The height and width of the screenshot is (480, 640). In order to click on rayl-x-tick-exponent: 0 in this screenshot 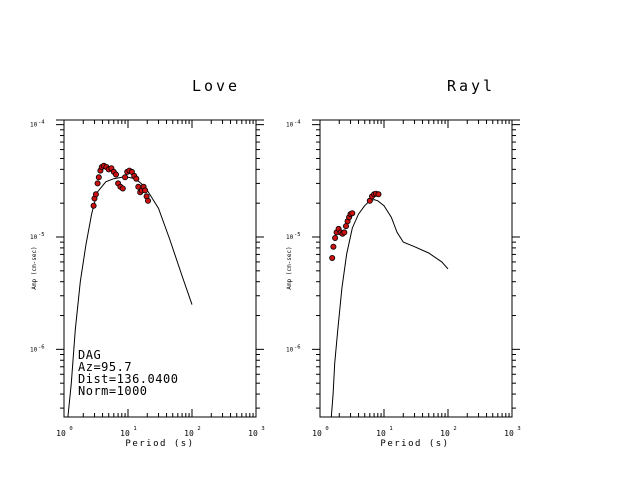, I will do `click(326, 429)`.